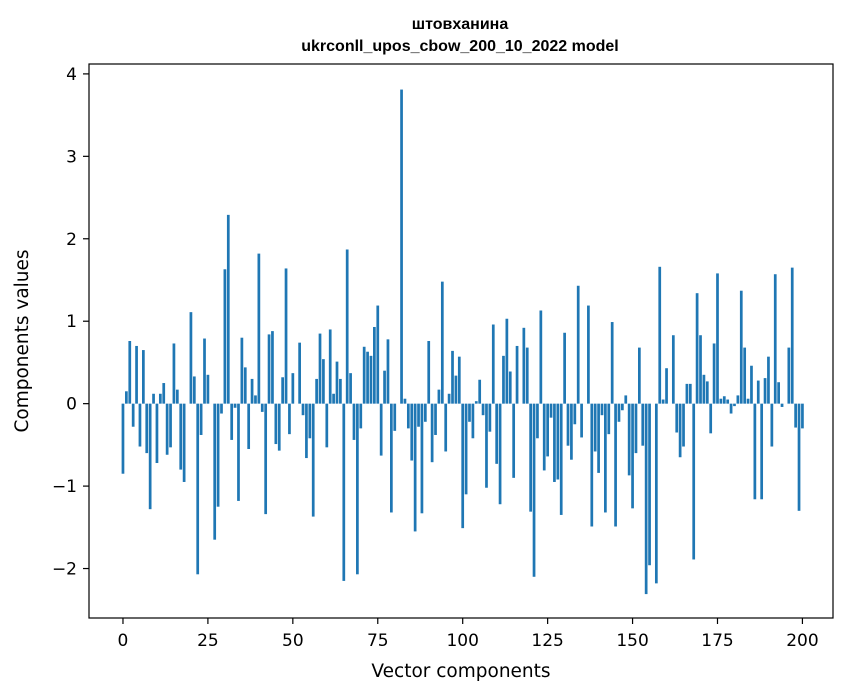 The width and height of the screenshot is (847, 696). What do you see at coordinates (460, 671) in the screenshot?
I see `x-axis-label: Vector components` at bounding box center [460, 671].